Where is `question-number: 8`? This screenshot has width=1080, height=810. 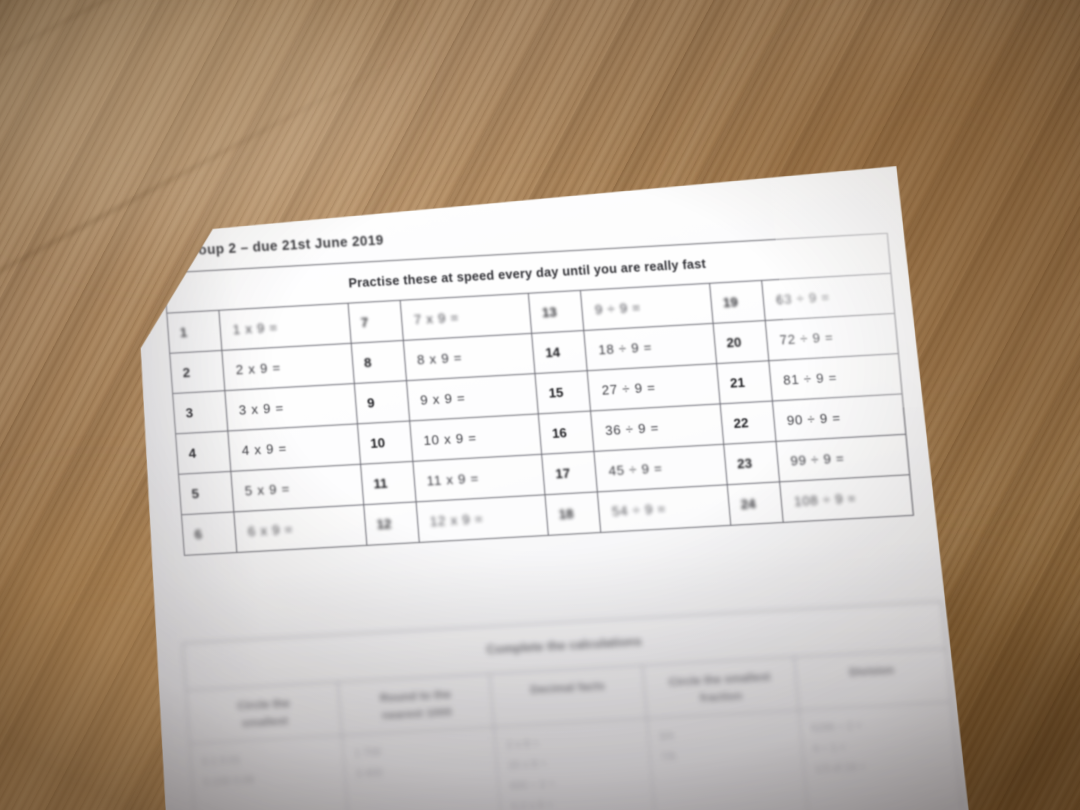
question-number: 8 is located at coordinates (378, 361).